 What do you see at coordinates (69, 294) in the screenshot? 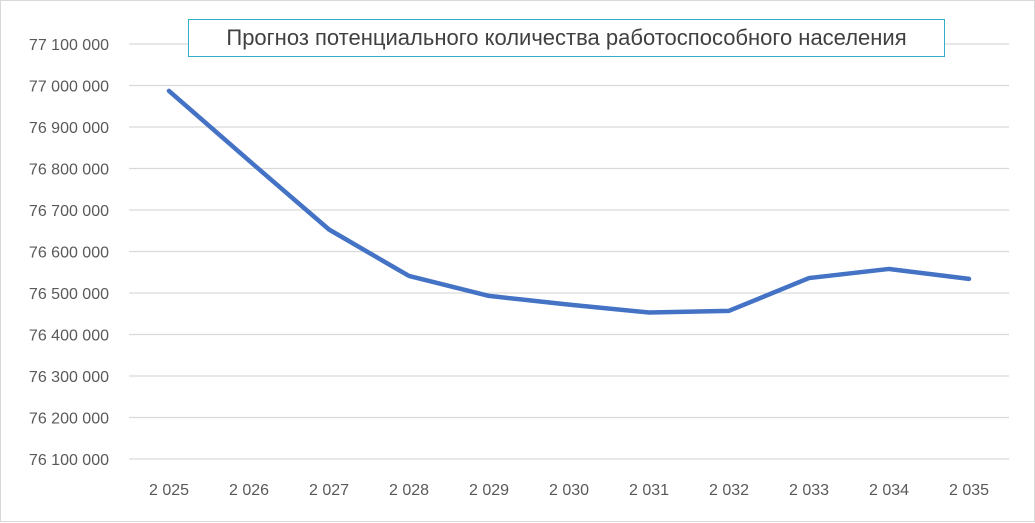
I see `y-tick-label: 76 500 000` at bounding box center [69, 294].